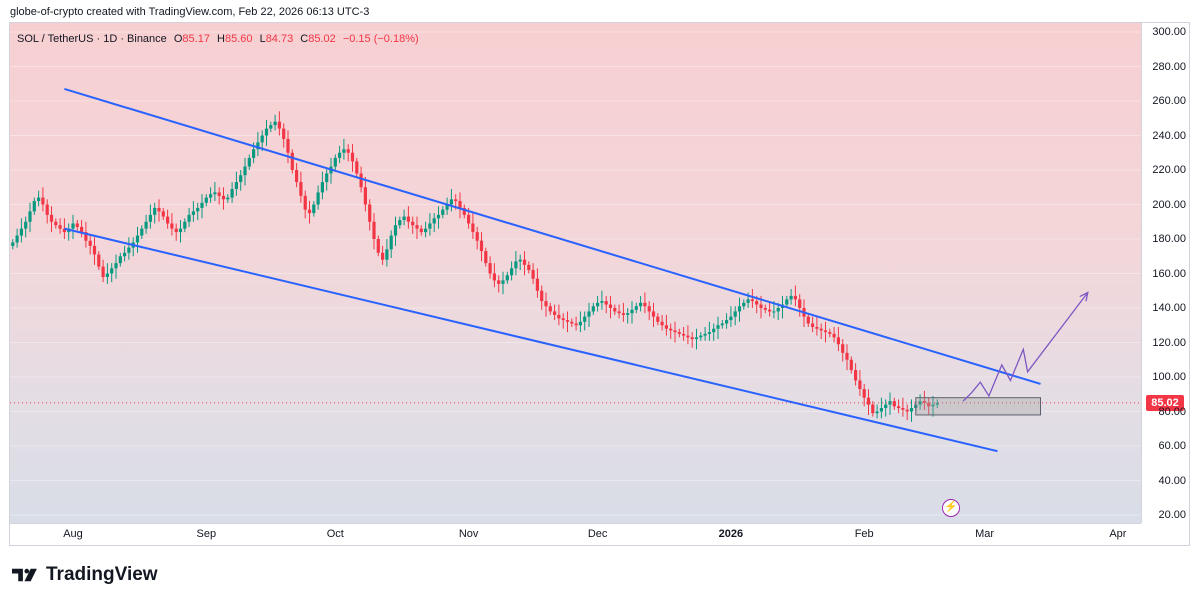 The height and width of the screenshot is (602, 1199). What do you see at coordinates (951, 508) in the screenshot?
I see `lightning-icon: ⚡` at bounding box center [951, 508].